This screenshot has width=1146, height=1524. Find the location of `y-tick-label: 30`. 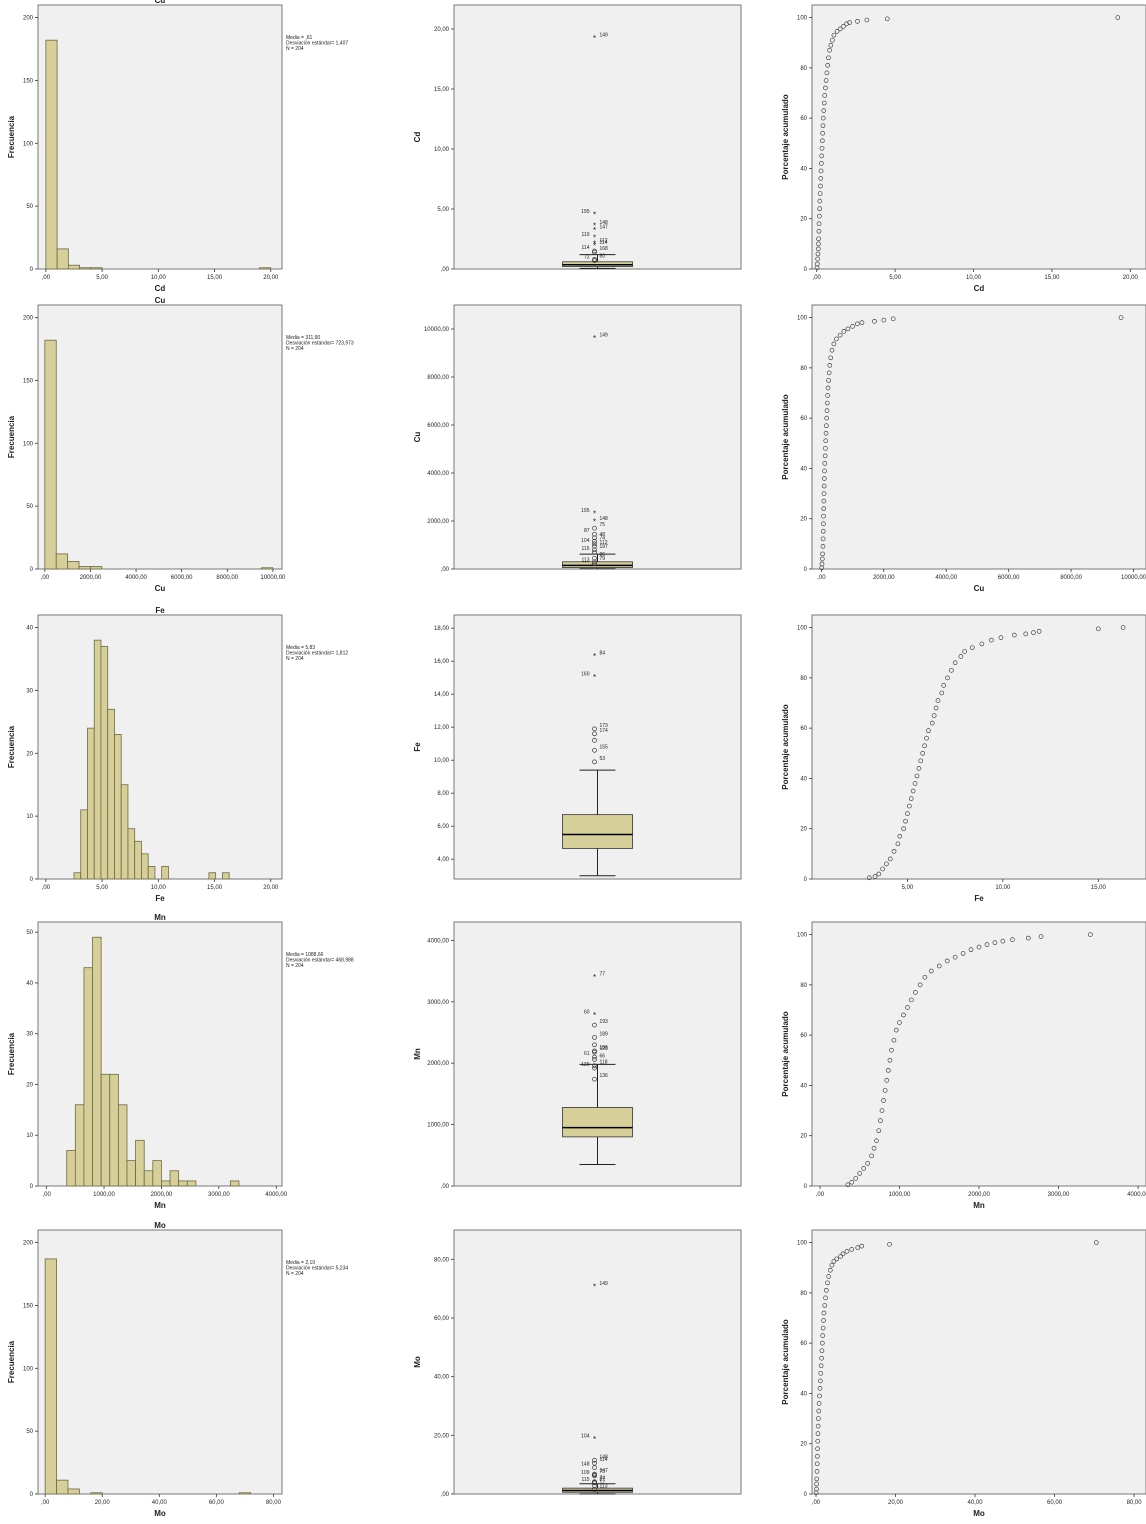

y-tick-label: 30 is located at coordinates (29, 691).